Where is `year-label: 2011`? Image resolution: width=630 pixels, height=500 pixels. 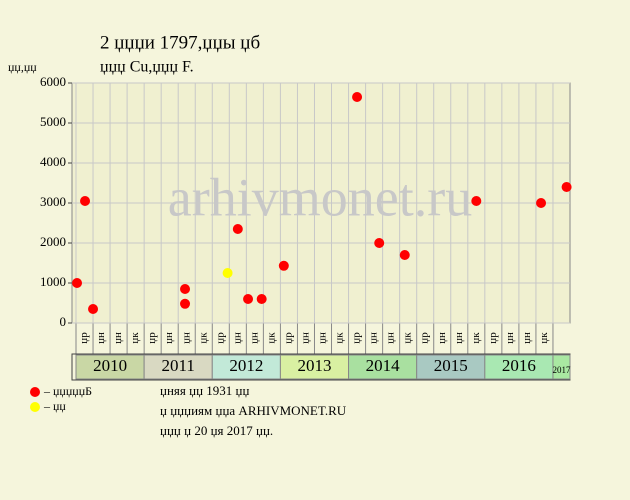 year-label: 2011 is located at coordinates (178, 365).